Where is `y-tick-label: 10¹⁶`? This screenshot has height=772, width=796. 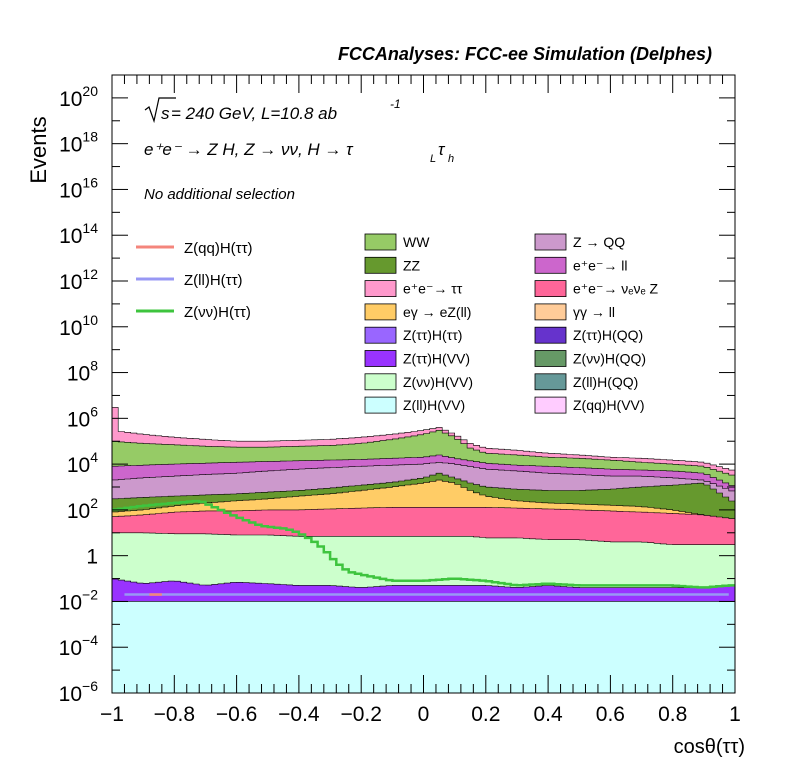
y-tick-label: 10¹⁶ is located at coordinates (78, 188).